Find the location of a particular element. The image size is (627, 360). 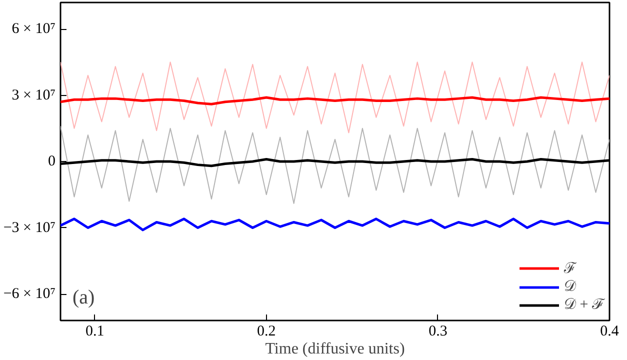

x-tick-label: 0.1 is located at coordinates (94, 332).